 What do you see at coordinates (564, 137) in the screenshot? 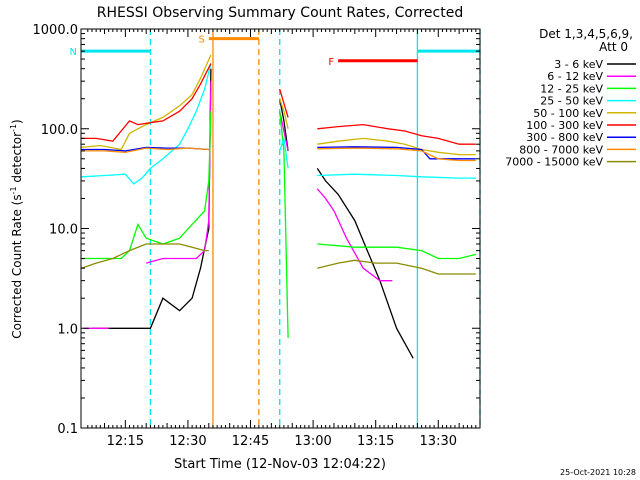
I see `legend-label-6: 300 - 800 keV` at bounding box center [564, 137].